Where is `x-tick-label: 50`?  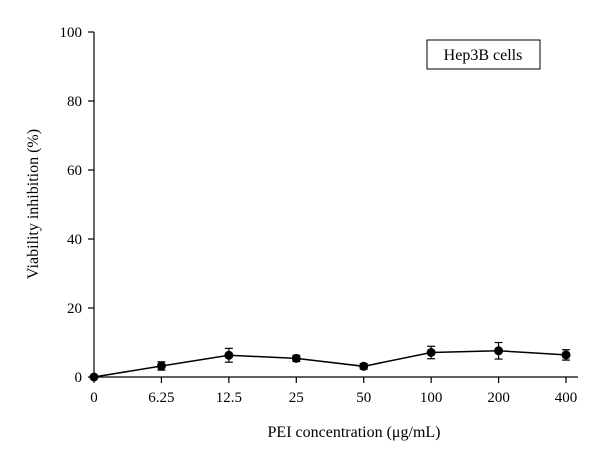
x-tick-label: 50 is located at coordinates (363, 398).